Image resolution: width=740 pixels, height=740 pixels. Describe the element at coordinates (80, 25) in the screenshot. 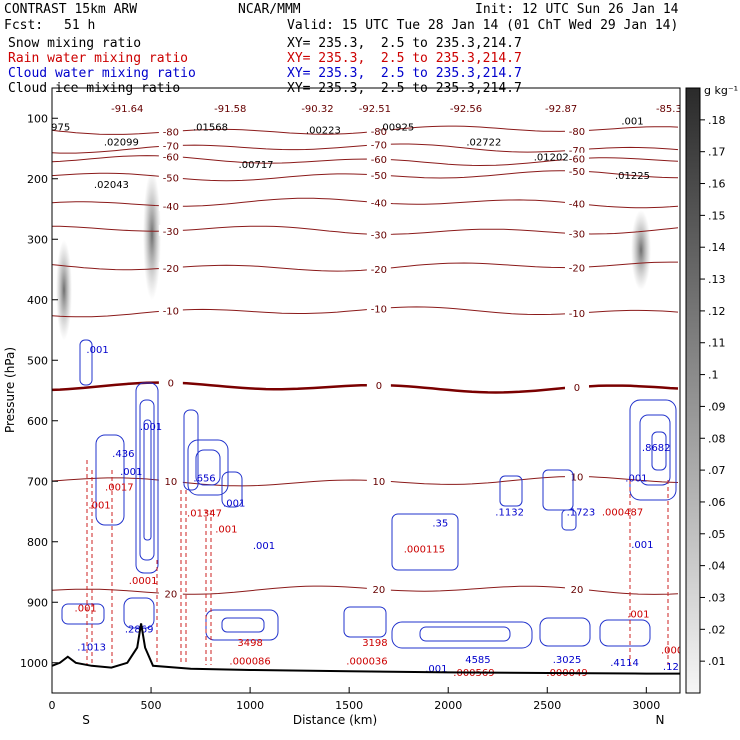

I see `fcst-value: 51 h` at that location.